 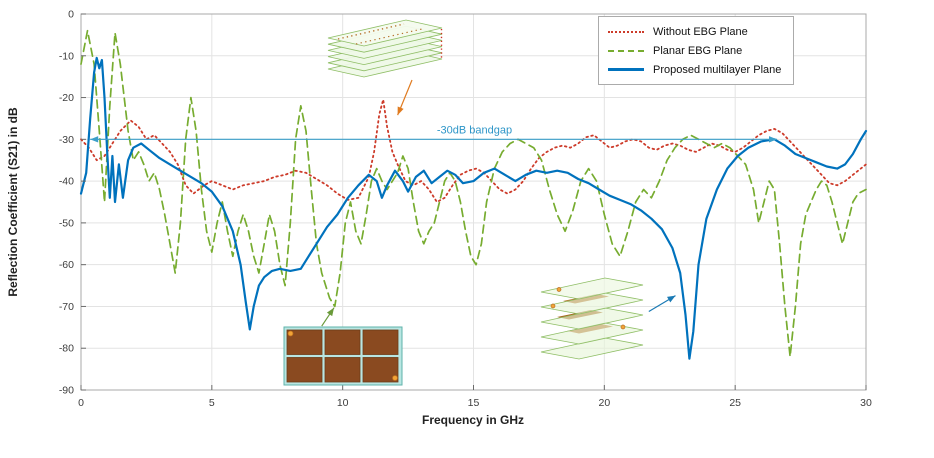 I want to click on svg-text: -40, so click(x=66, y=182).